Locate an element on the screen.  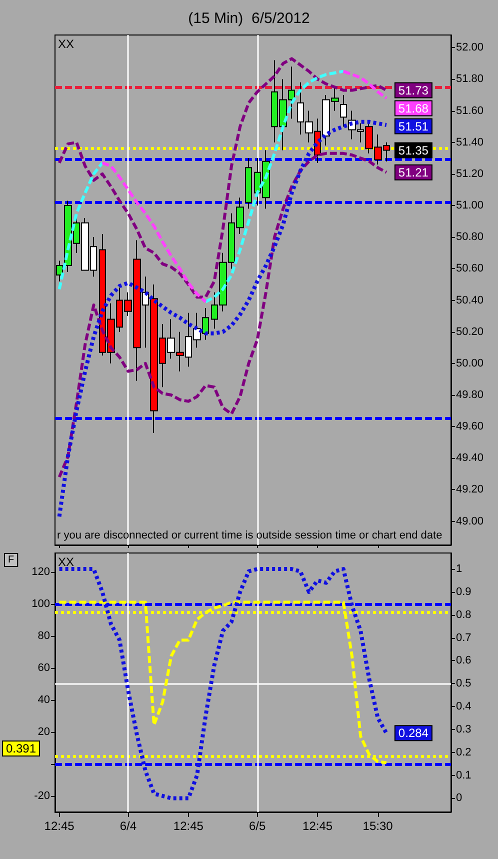
y-tick-label: 51.40 is located at coordinates (470, 142).